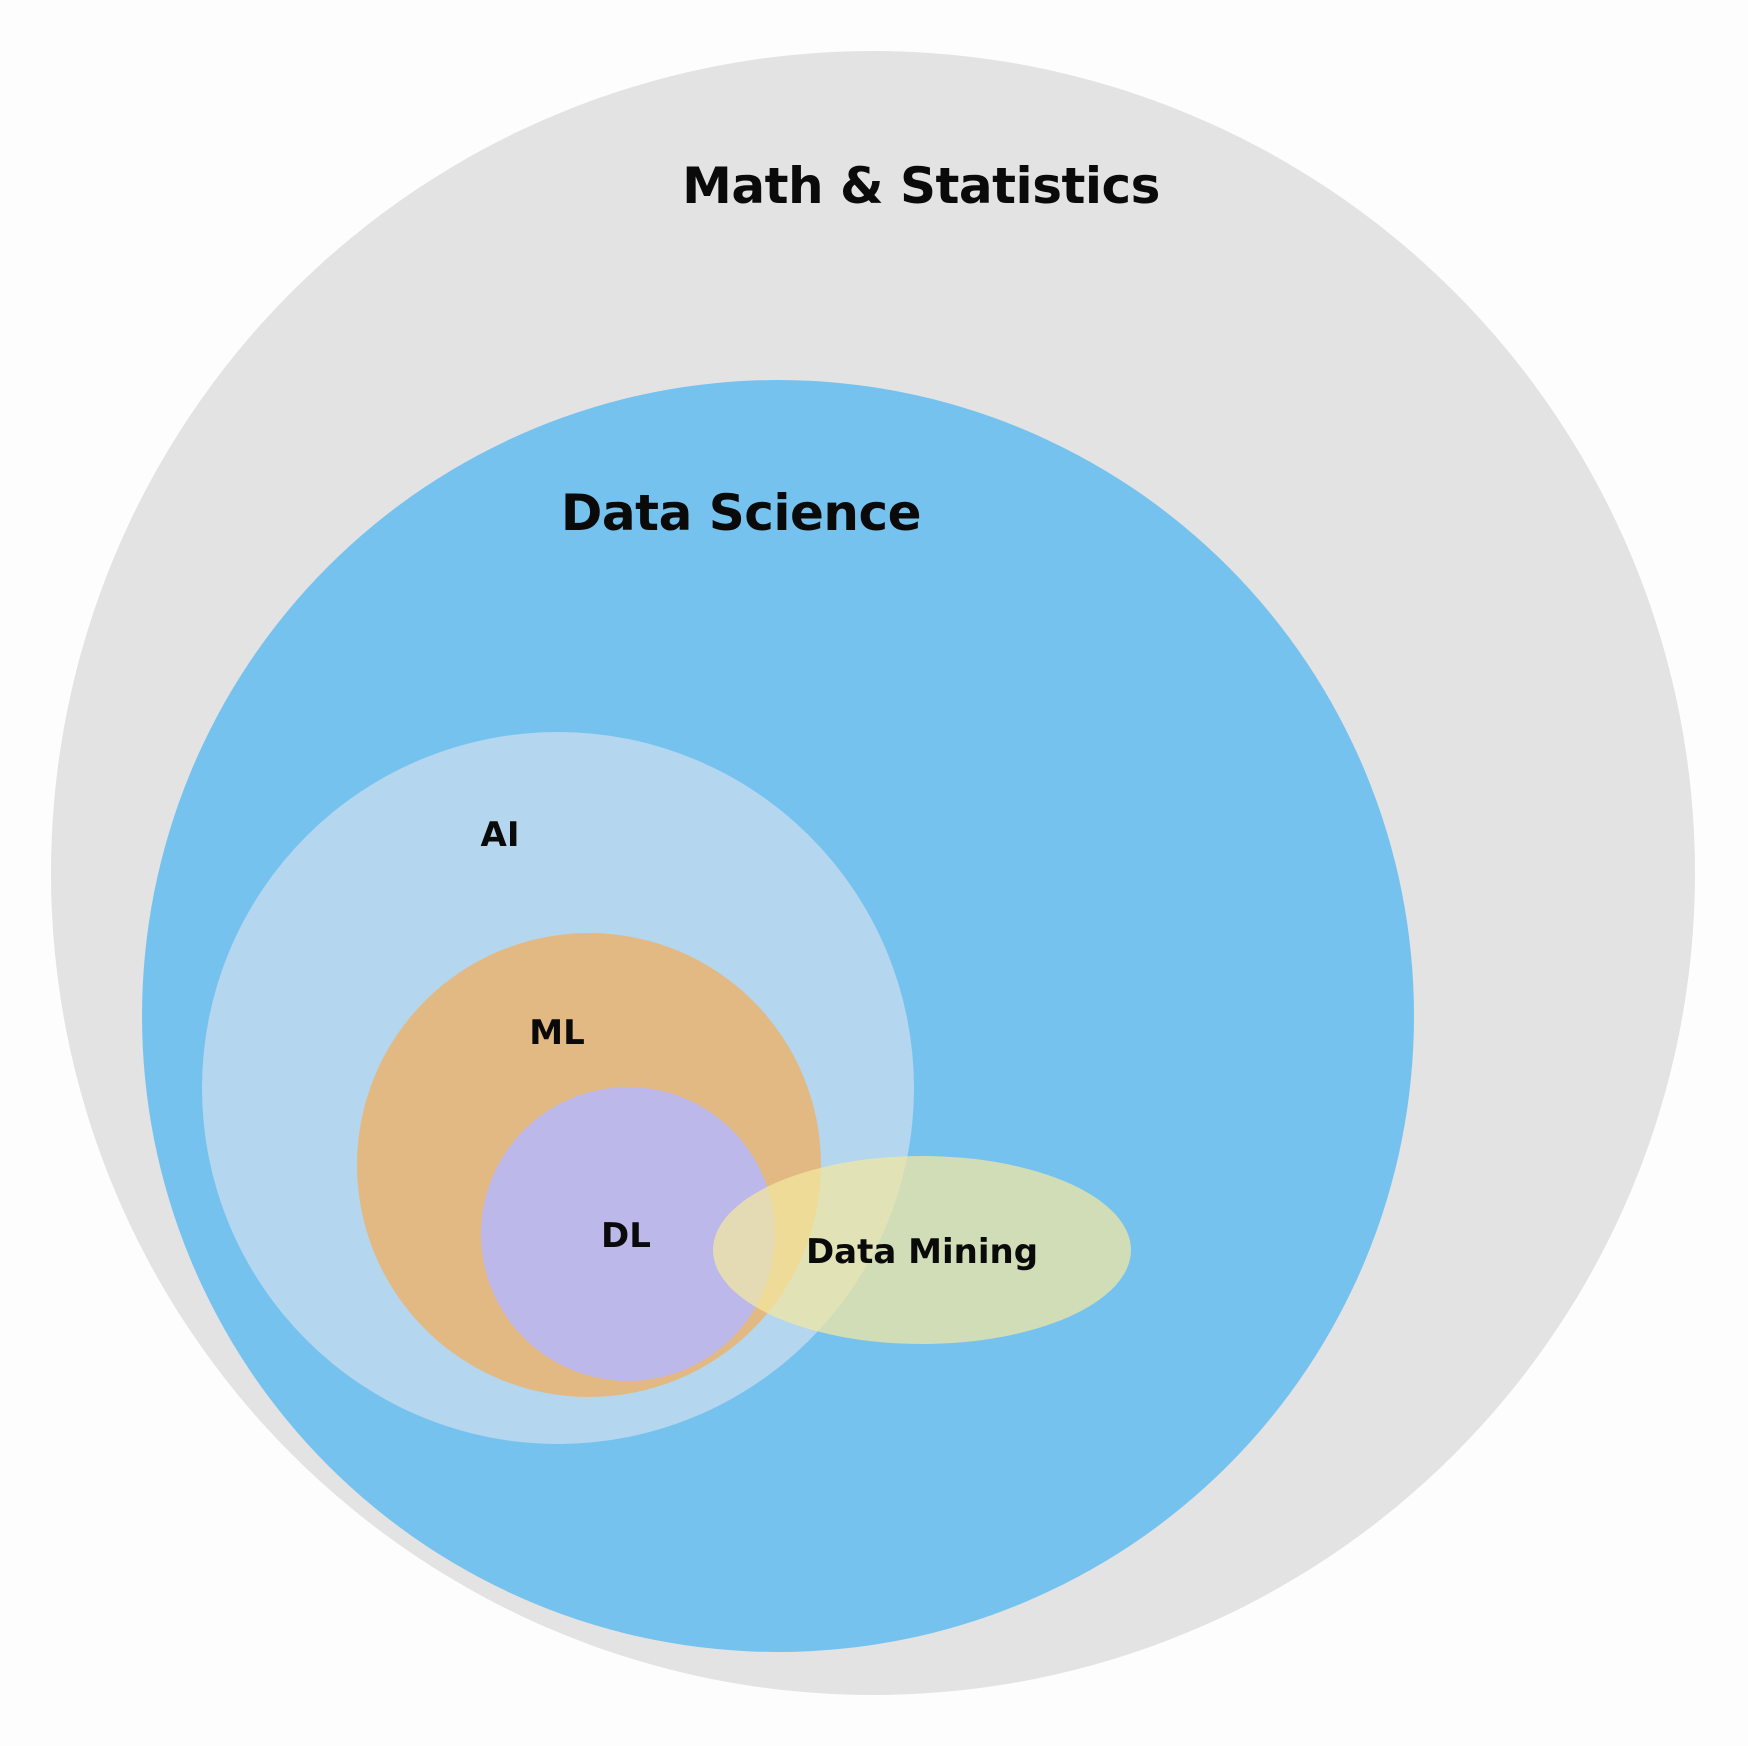 The height and width of the screenshot is (1746, 1748). I want to click on ai-label: AI, so click(500, 835).